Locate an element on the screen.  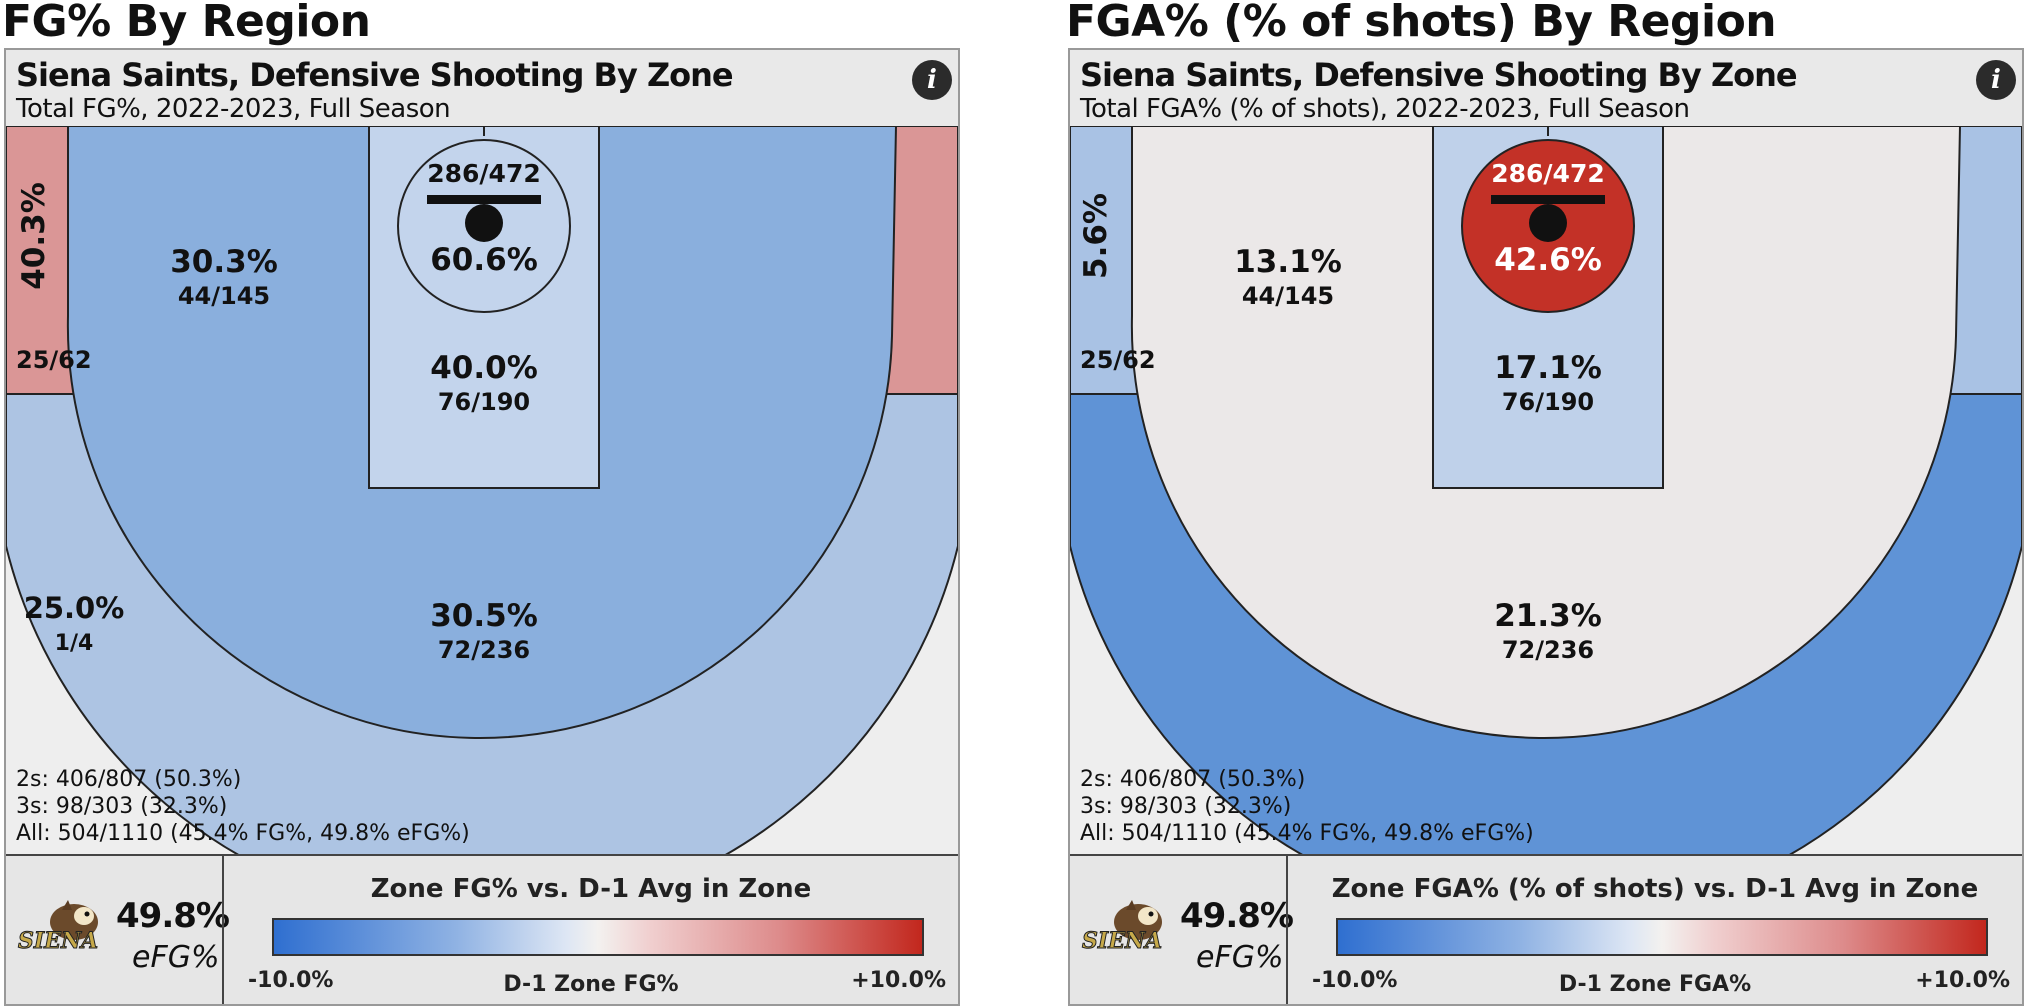
midrange-pct: 13.1% is located at coordinates (1288, 262).